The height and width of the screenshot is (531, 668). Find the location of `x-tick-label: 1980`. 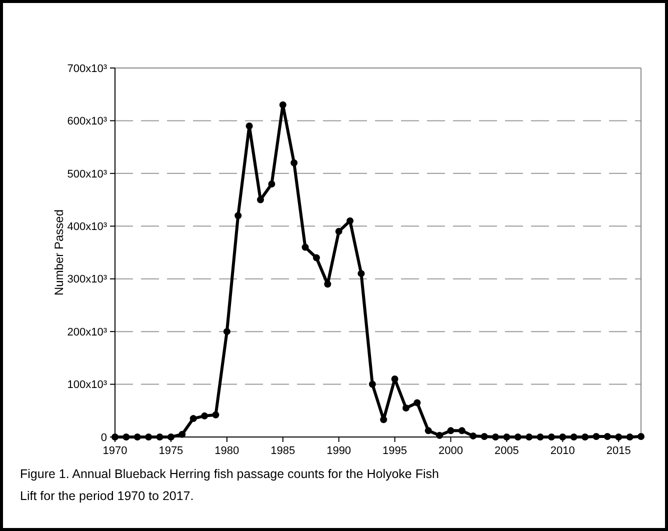

x-tick-label: 1980 is located at coordinates (227, 451).